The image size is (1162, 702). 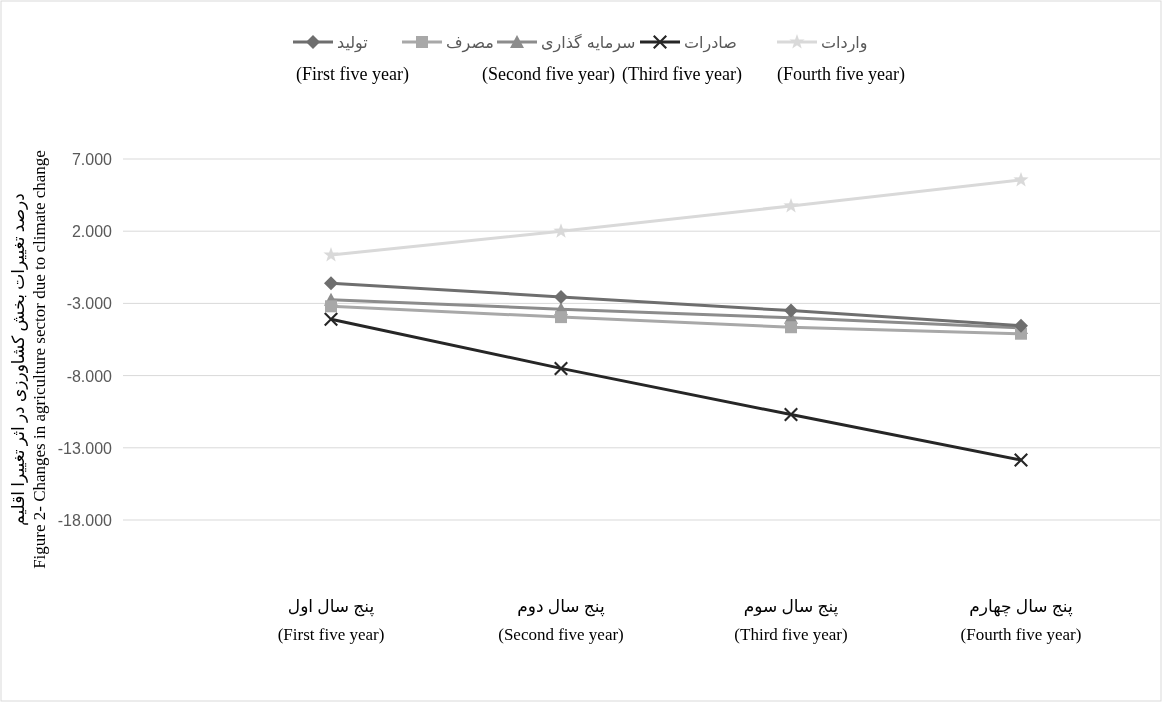 What do you see at coordinates (548, 74) in the screenshot?
I see `text: (Second five year)` at bounding box center [548, 74].